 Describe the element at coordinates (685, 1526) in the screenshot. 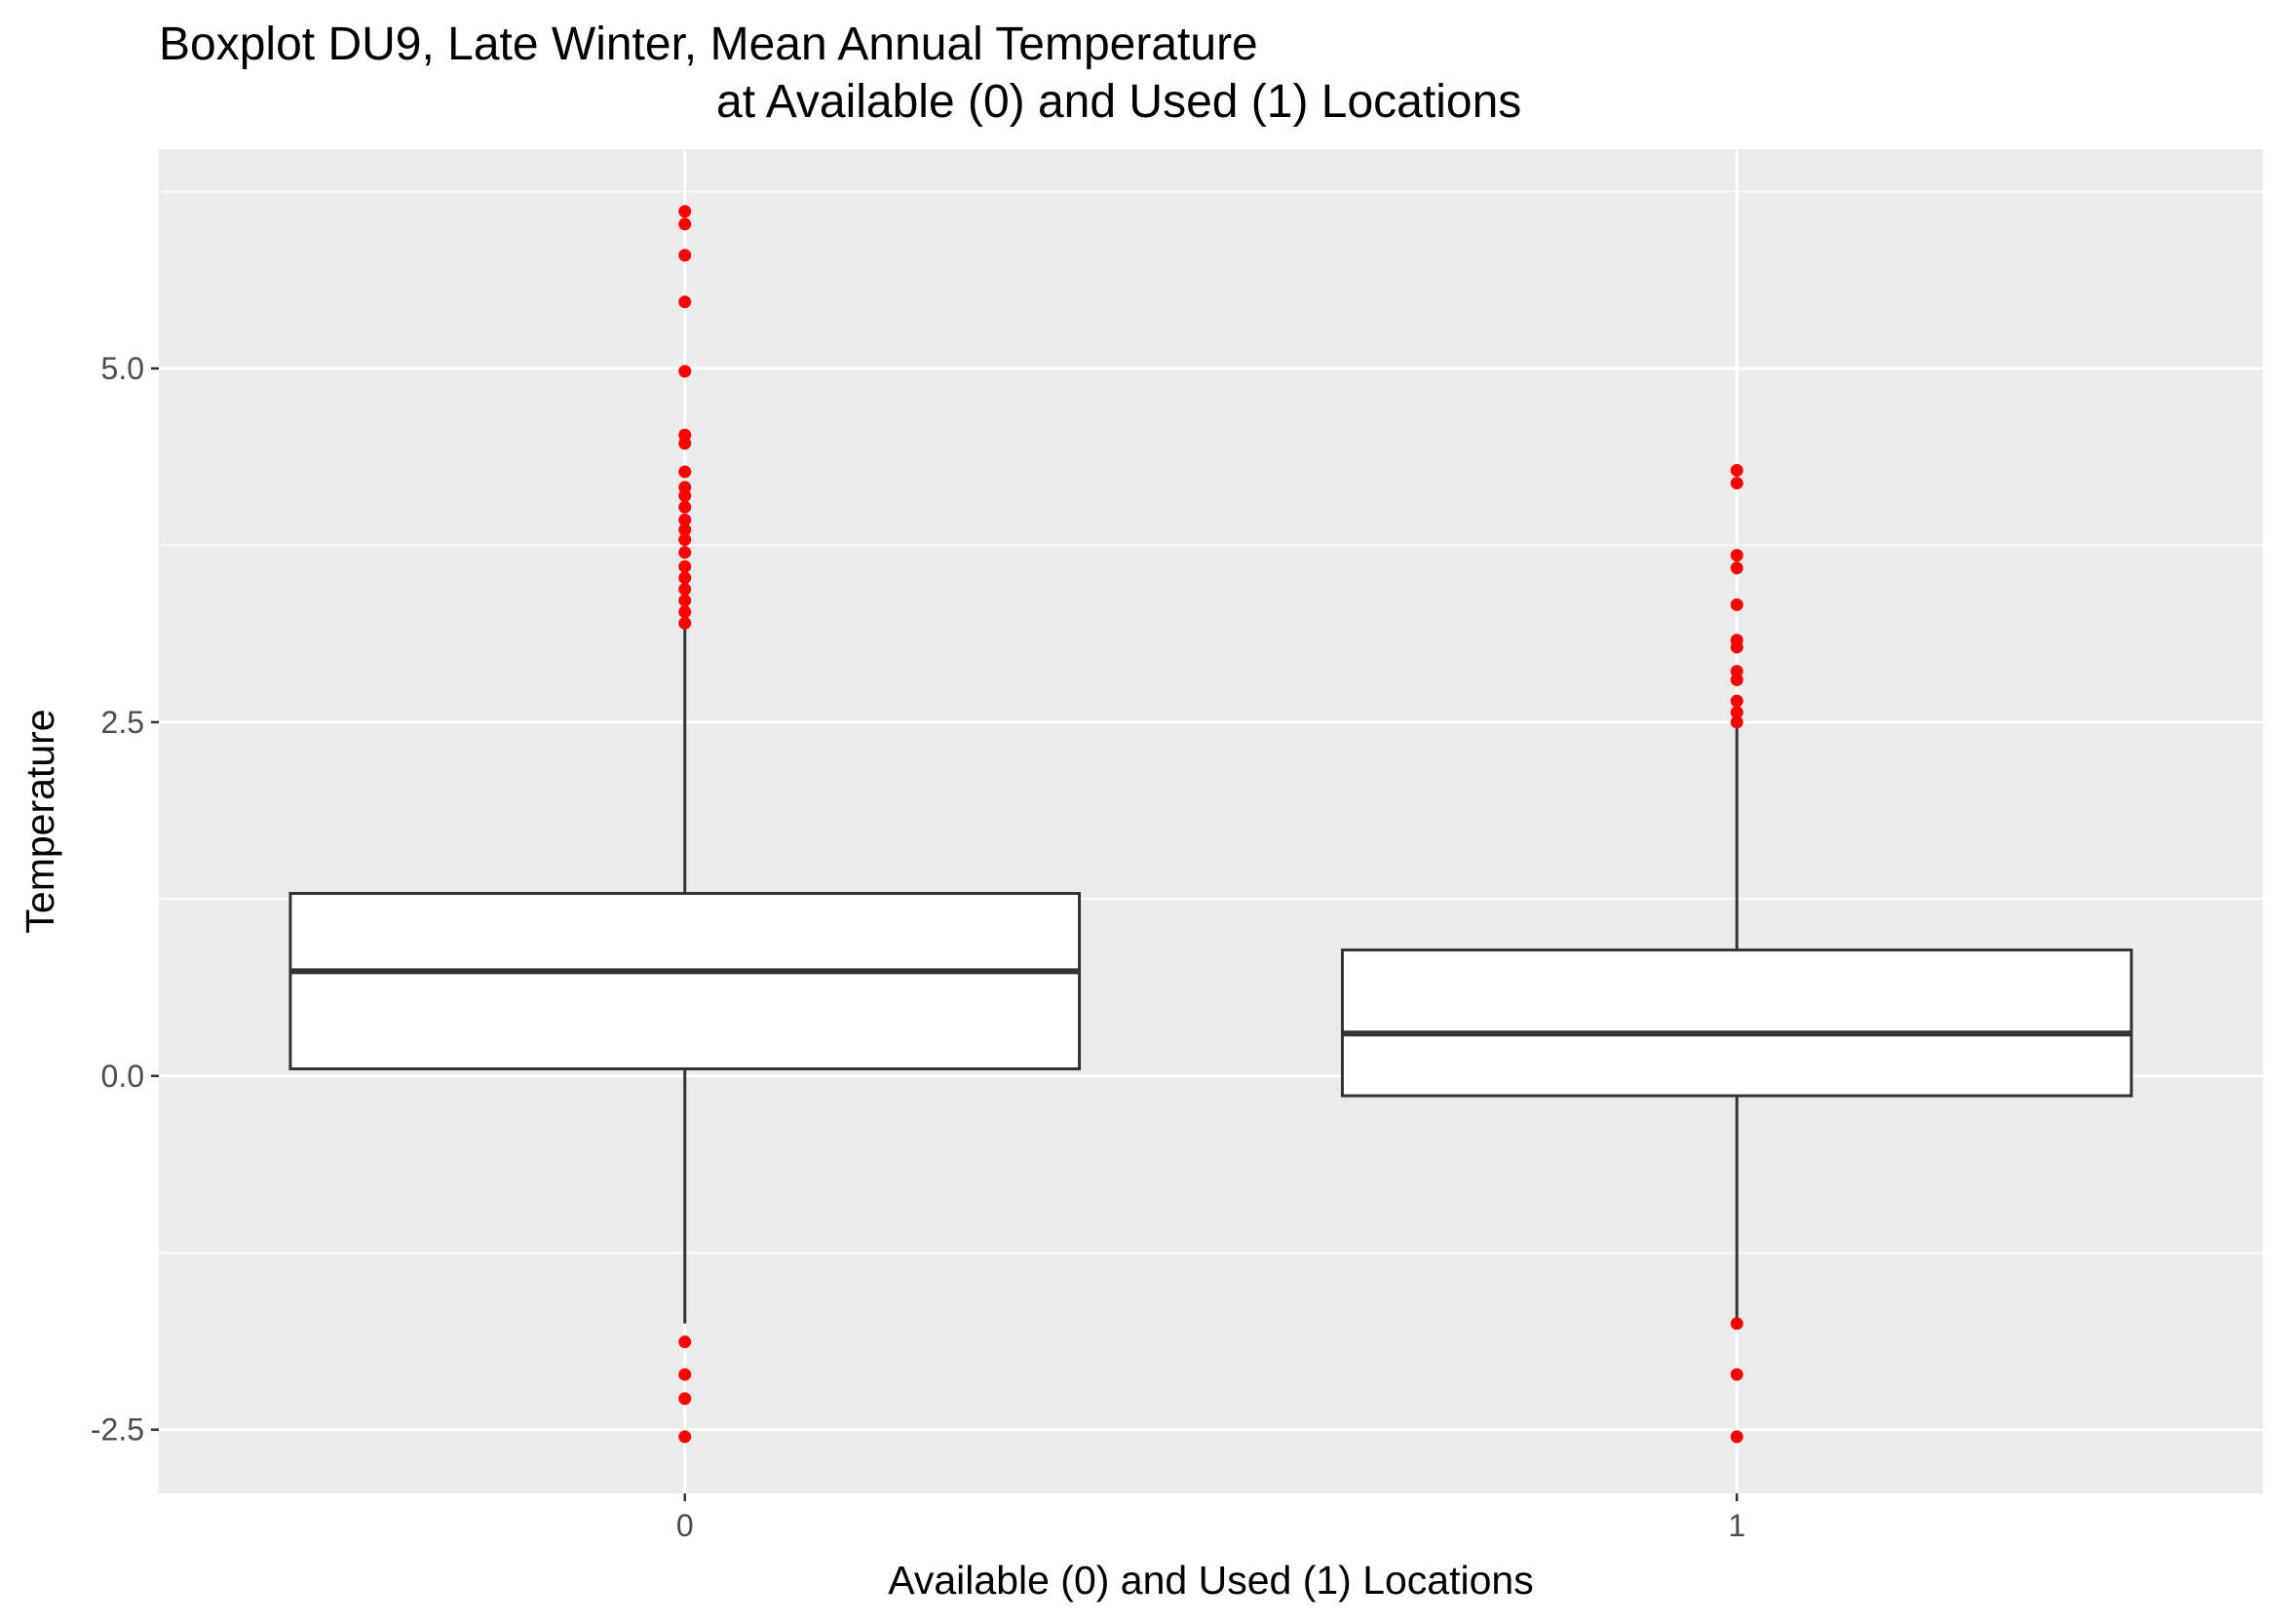

I see `x-tick-label: 0` at that location.